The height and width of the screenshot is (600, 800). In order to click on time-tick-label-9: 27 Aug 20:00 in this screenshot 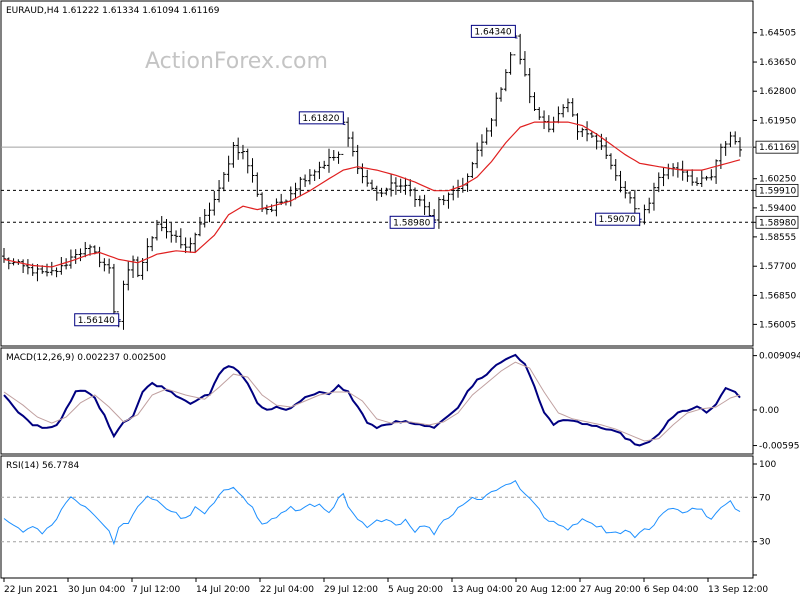, I will do `click(610, 590)`.